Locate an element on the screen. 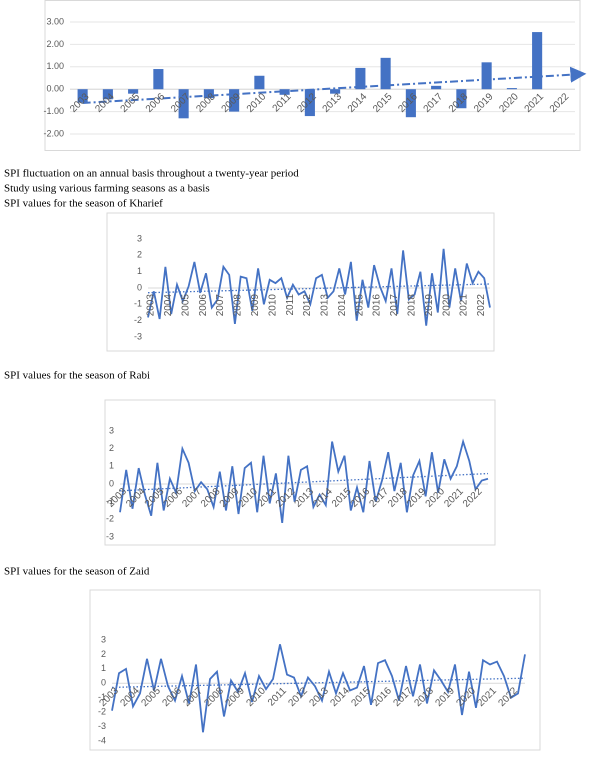 The width and height of the screenshot is (599, 760). x-tick-label: 2009 is located at coordinates (255, 305).